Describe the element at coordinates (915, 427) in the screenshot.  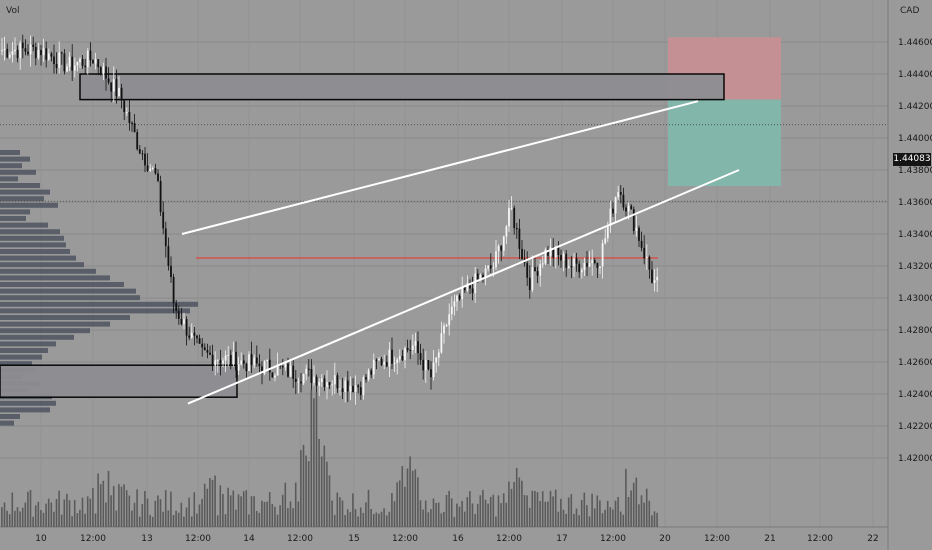
I see `y-tick-label: 1.42200` at that location.